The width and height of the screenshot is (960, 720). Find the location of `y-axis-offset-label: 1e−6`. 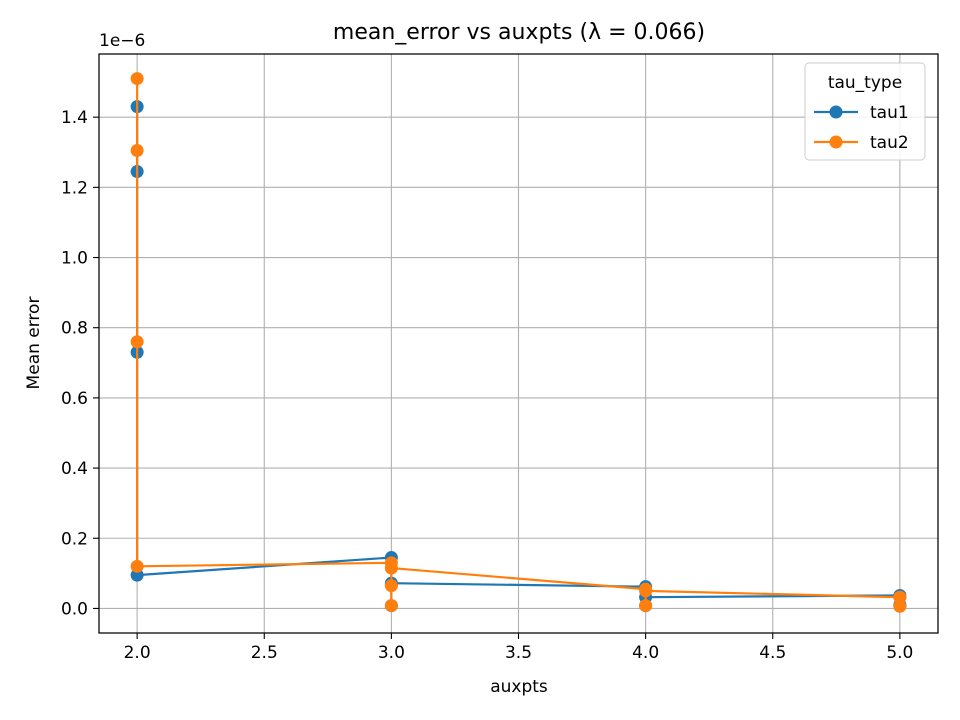

y-axis-offset-label: 1e−6 is located at coordinates (122, 41).